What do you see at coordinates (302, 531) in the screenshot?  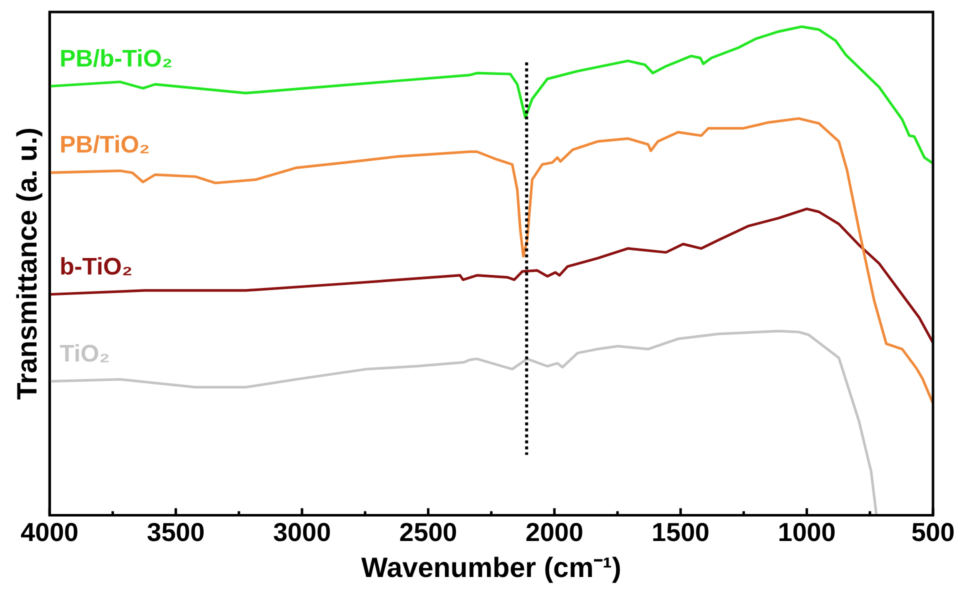 I see `x-tick-label: 3000` at bounding box center [302, 531].